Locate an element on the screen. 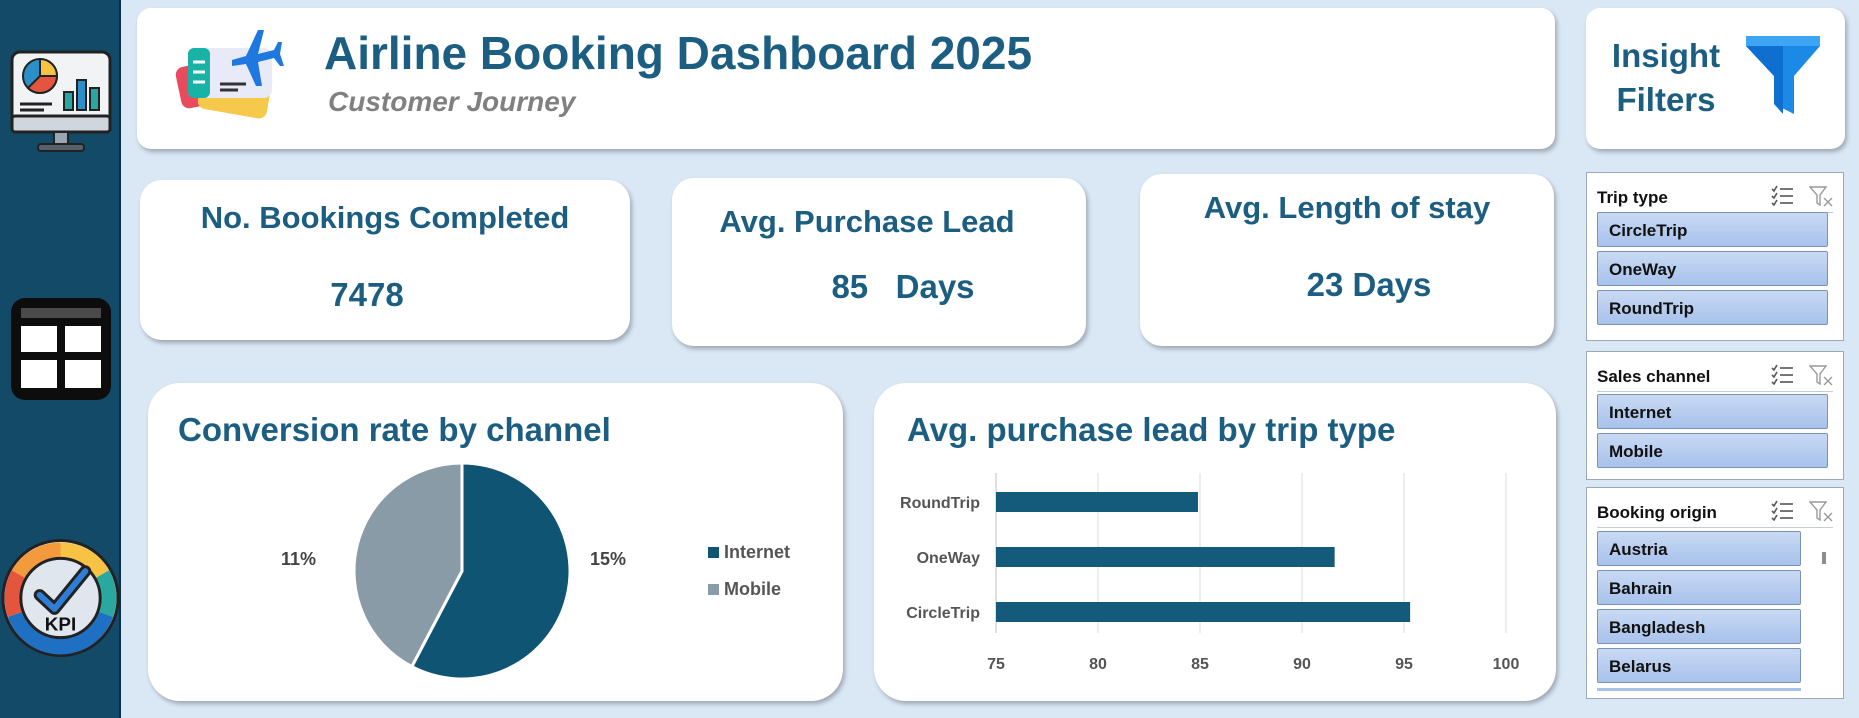  y-category-label: OneWay is located at coordinates (949, 558).